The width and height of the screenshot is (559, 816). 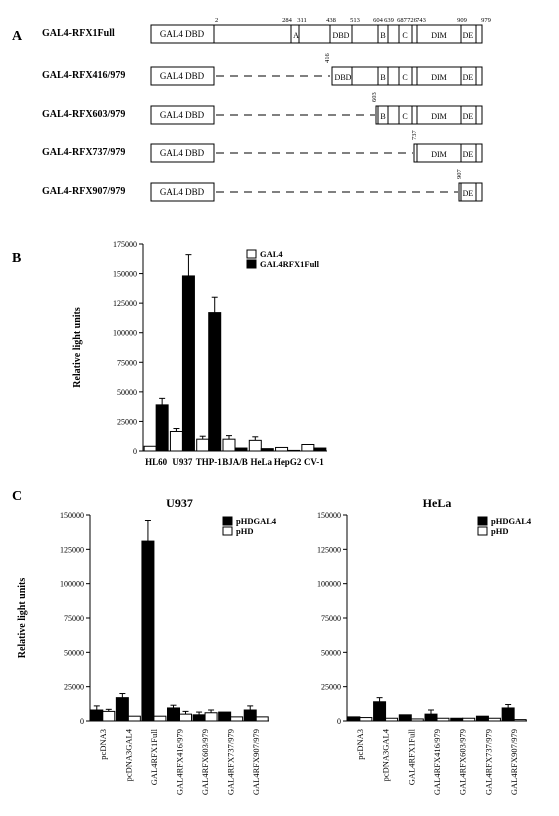 I want to click on panel-c-letter: C, so click(x=17, y=496).